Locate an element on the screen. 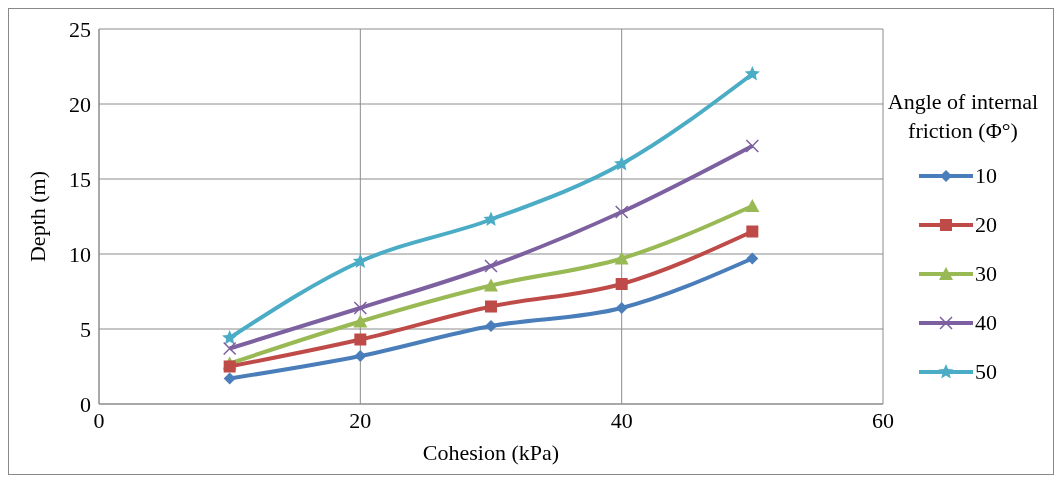 The image size is (1064, 485). legend-label: 30 is located at coordinates (986, 273).